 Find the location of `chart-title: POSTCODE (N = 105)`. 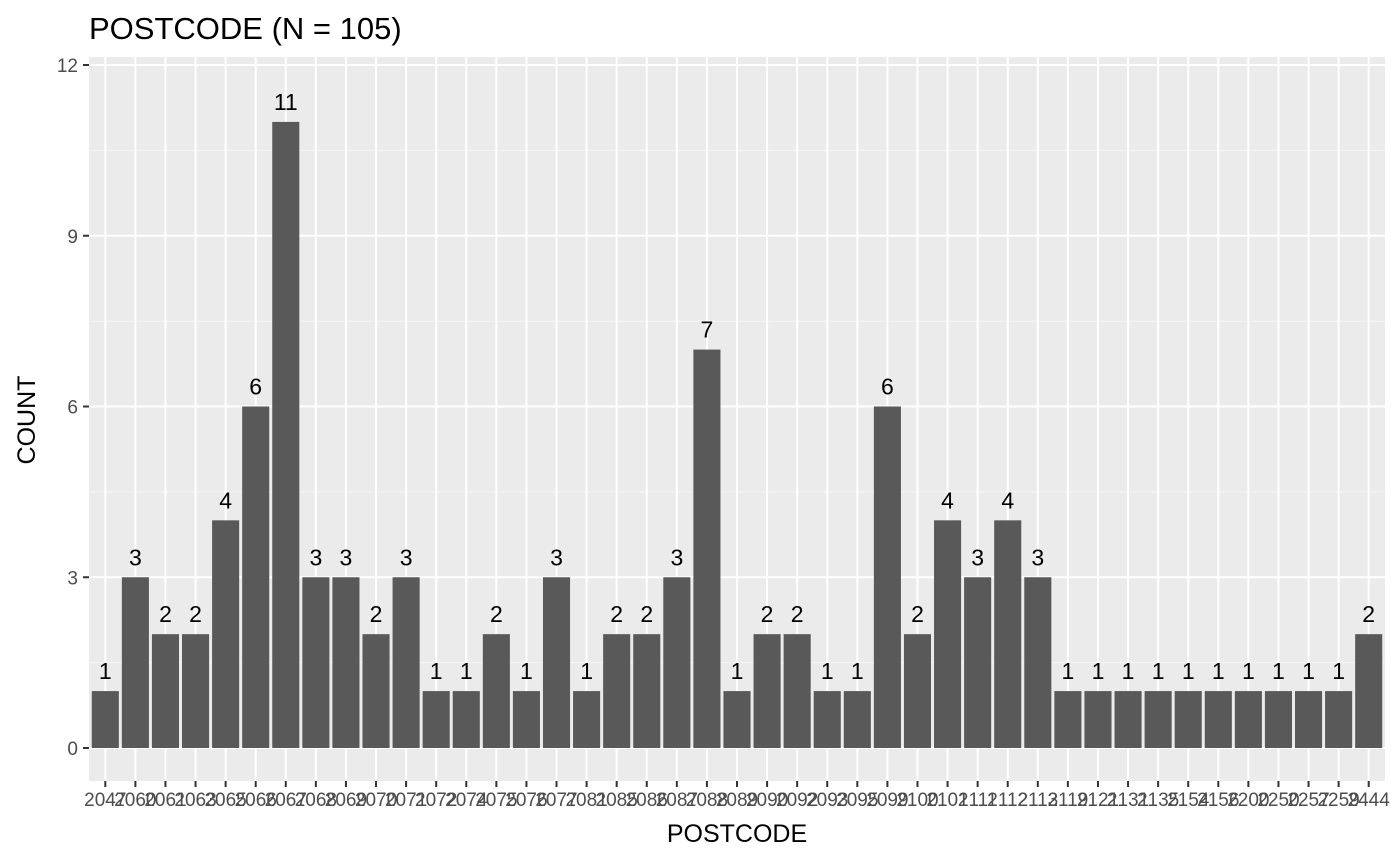

chart-title: POSTCODE (N = 105) is located at coordinates (245, 28).